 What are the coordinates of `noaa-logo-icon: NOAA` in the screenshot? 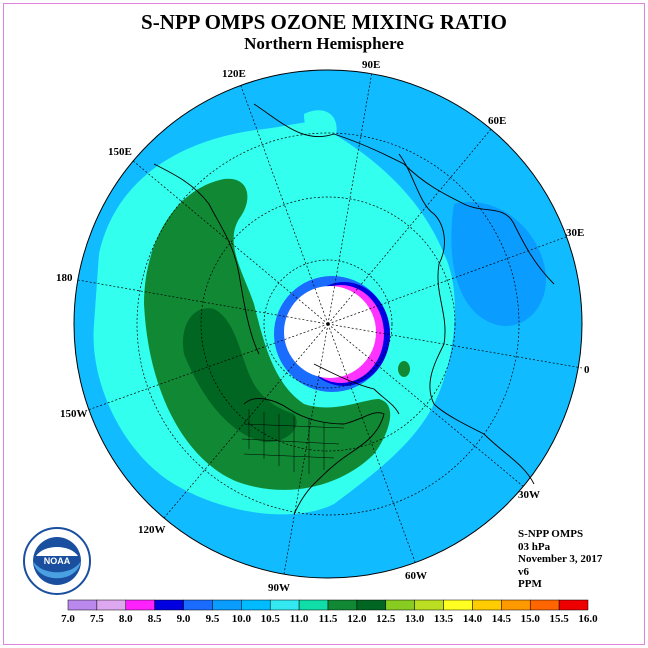 It's located at (57, 561).